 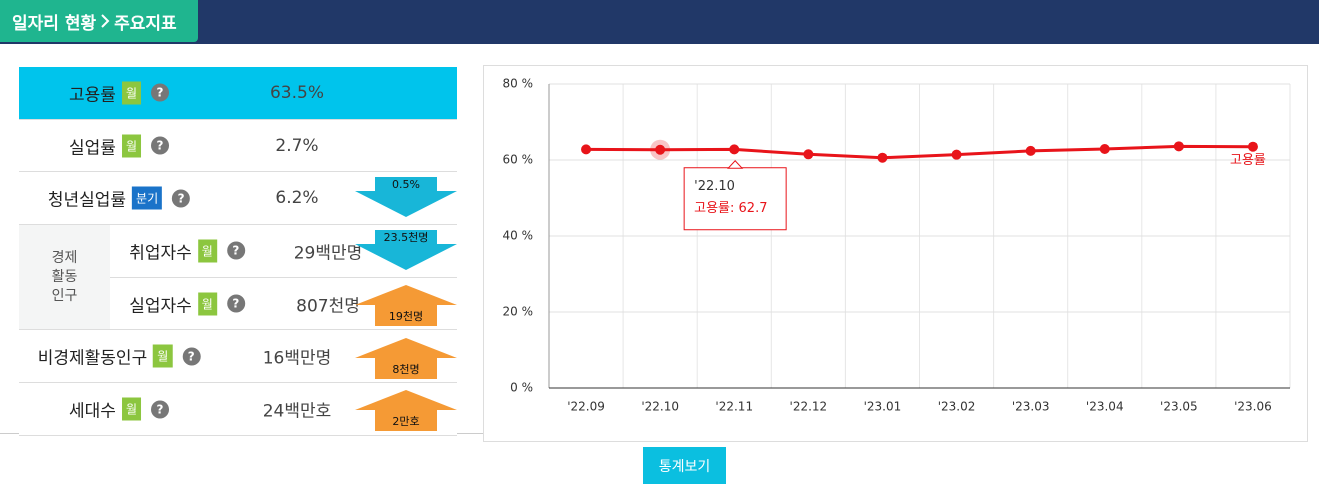 I want to click on tooltip-text: 고용률: 62.7, so click(x=730, y=208).